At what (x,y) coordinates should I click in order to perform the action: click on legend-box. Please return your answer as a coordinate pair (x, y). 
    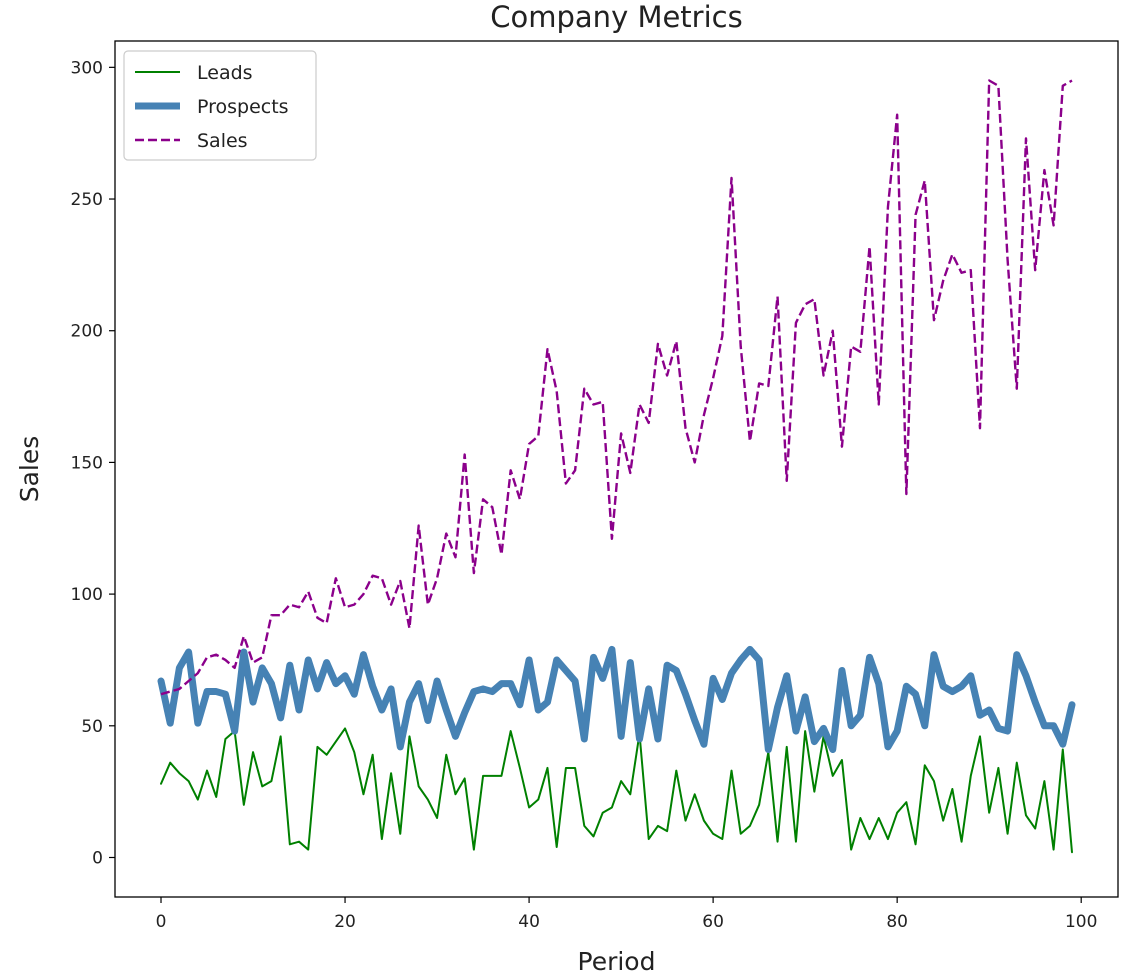
    Looking at the image, I should click on (220, 105).